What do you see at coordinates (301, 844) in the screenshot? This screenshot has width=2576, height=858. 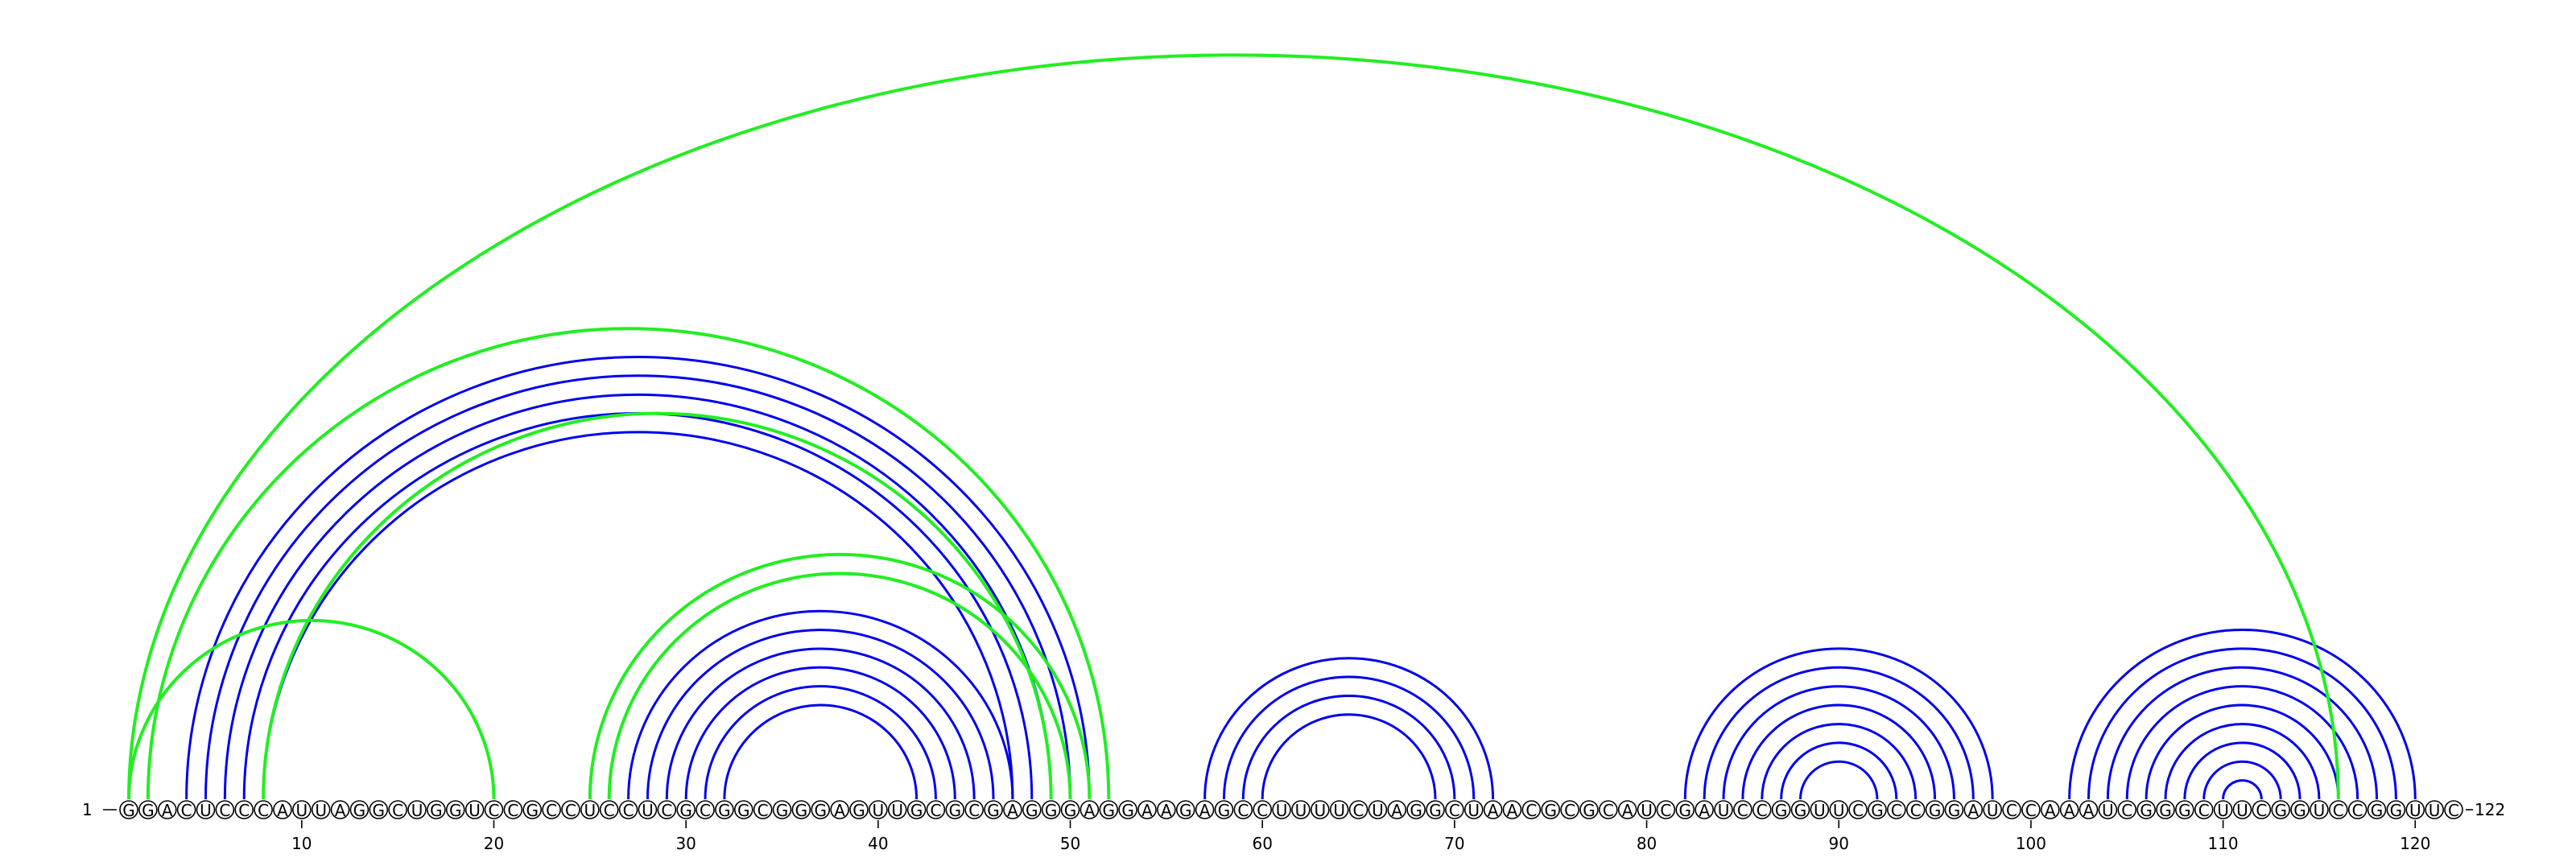 I see `tick-label: 10` at bounding box center [301, 844].